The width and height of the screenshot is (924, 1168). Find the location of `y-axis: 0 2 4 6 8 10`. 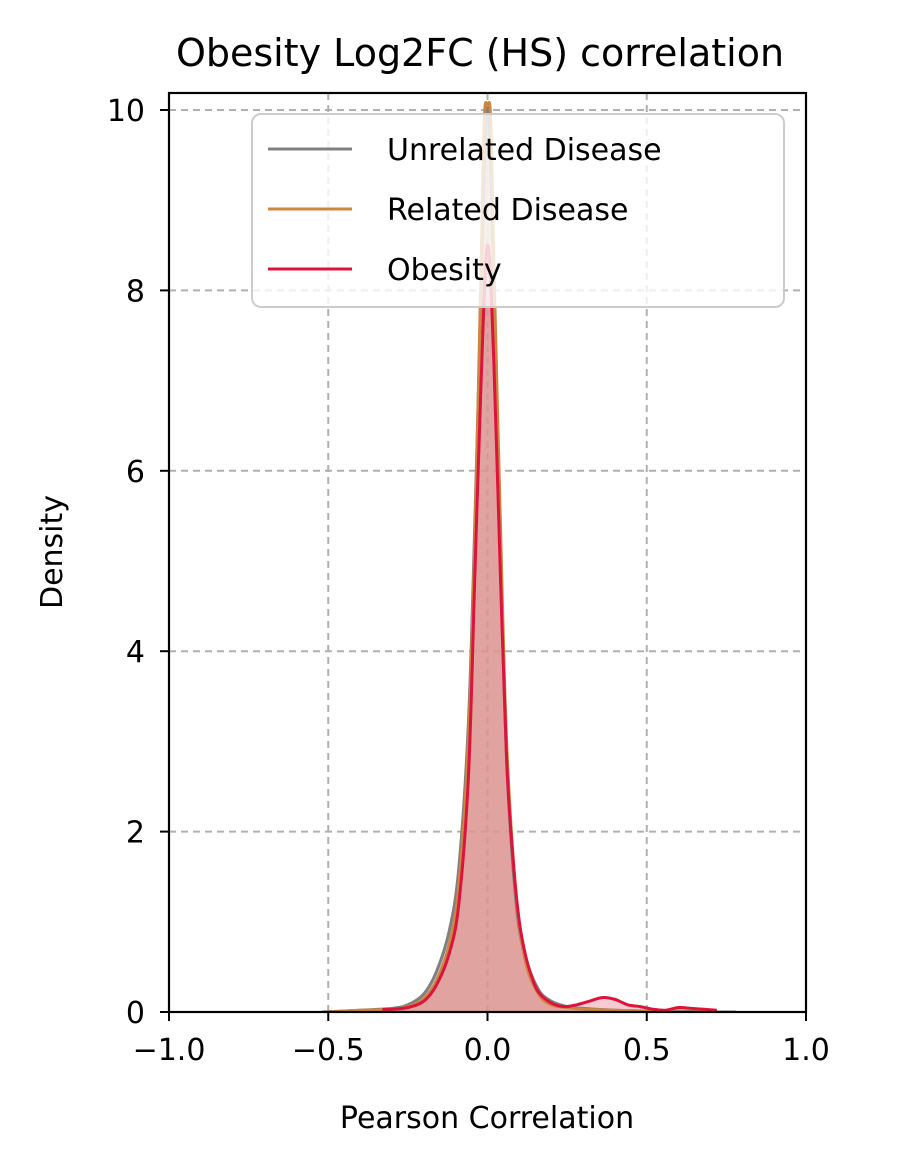

y-axis: 0 2 4 6 8 10 is located at coordinates (138, 562).